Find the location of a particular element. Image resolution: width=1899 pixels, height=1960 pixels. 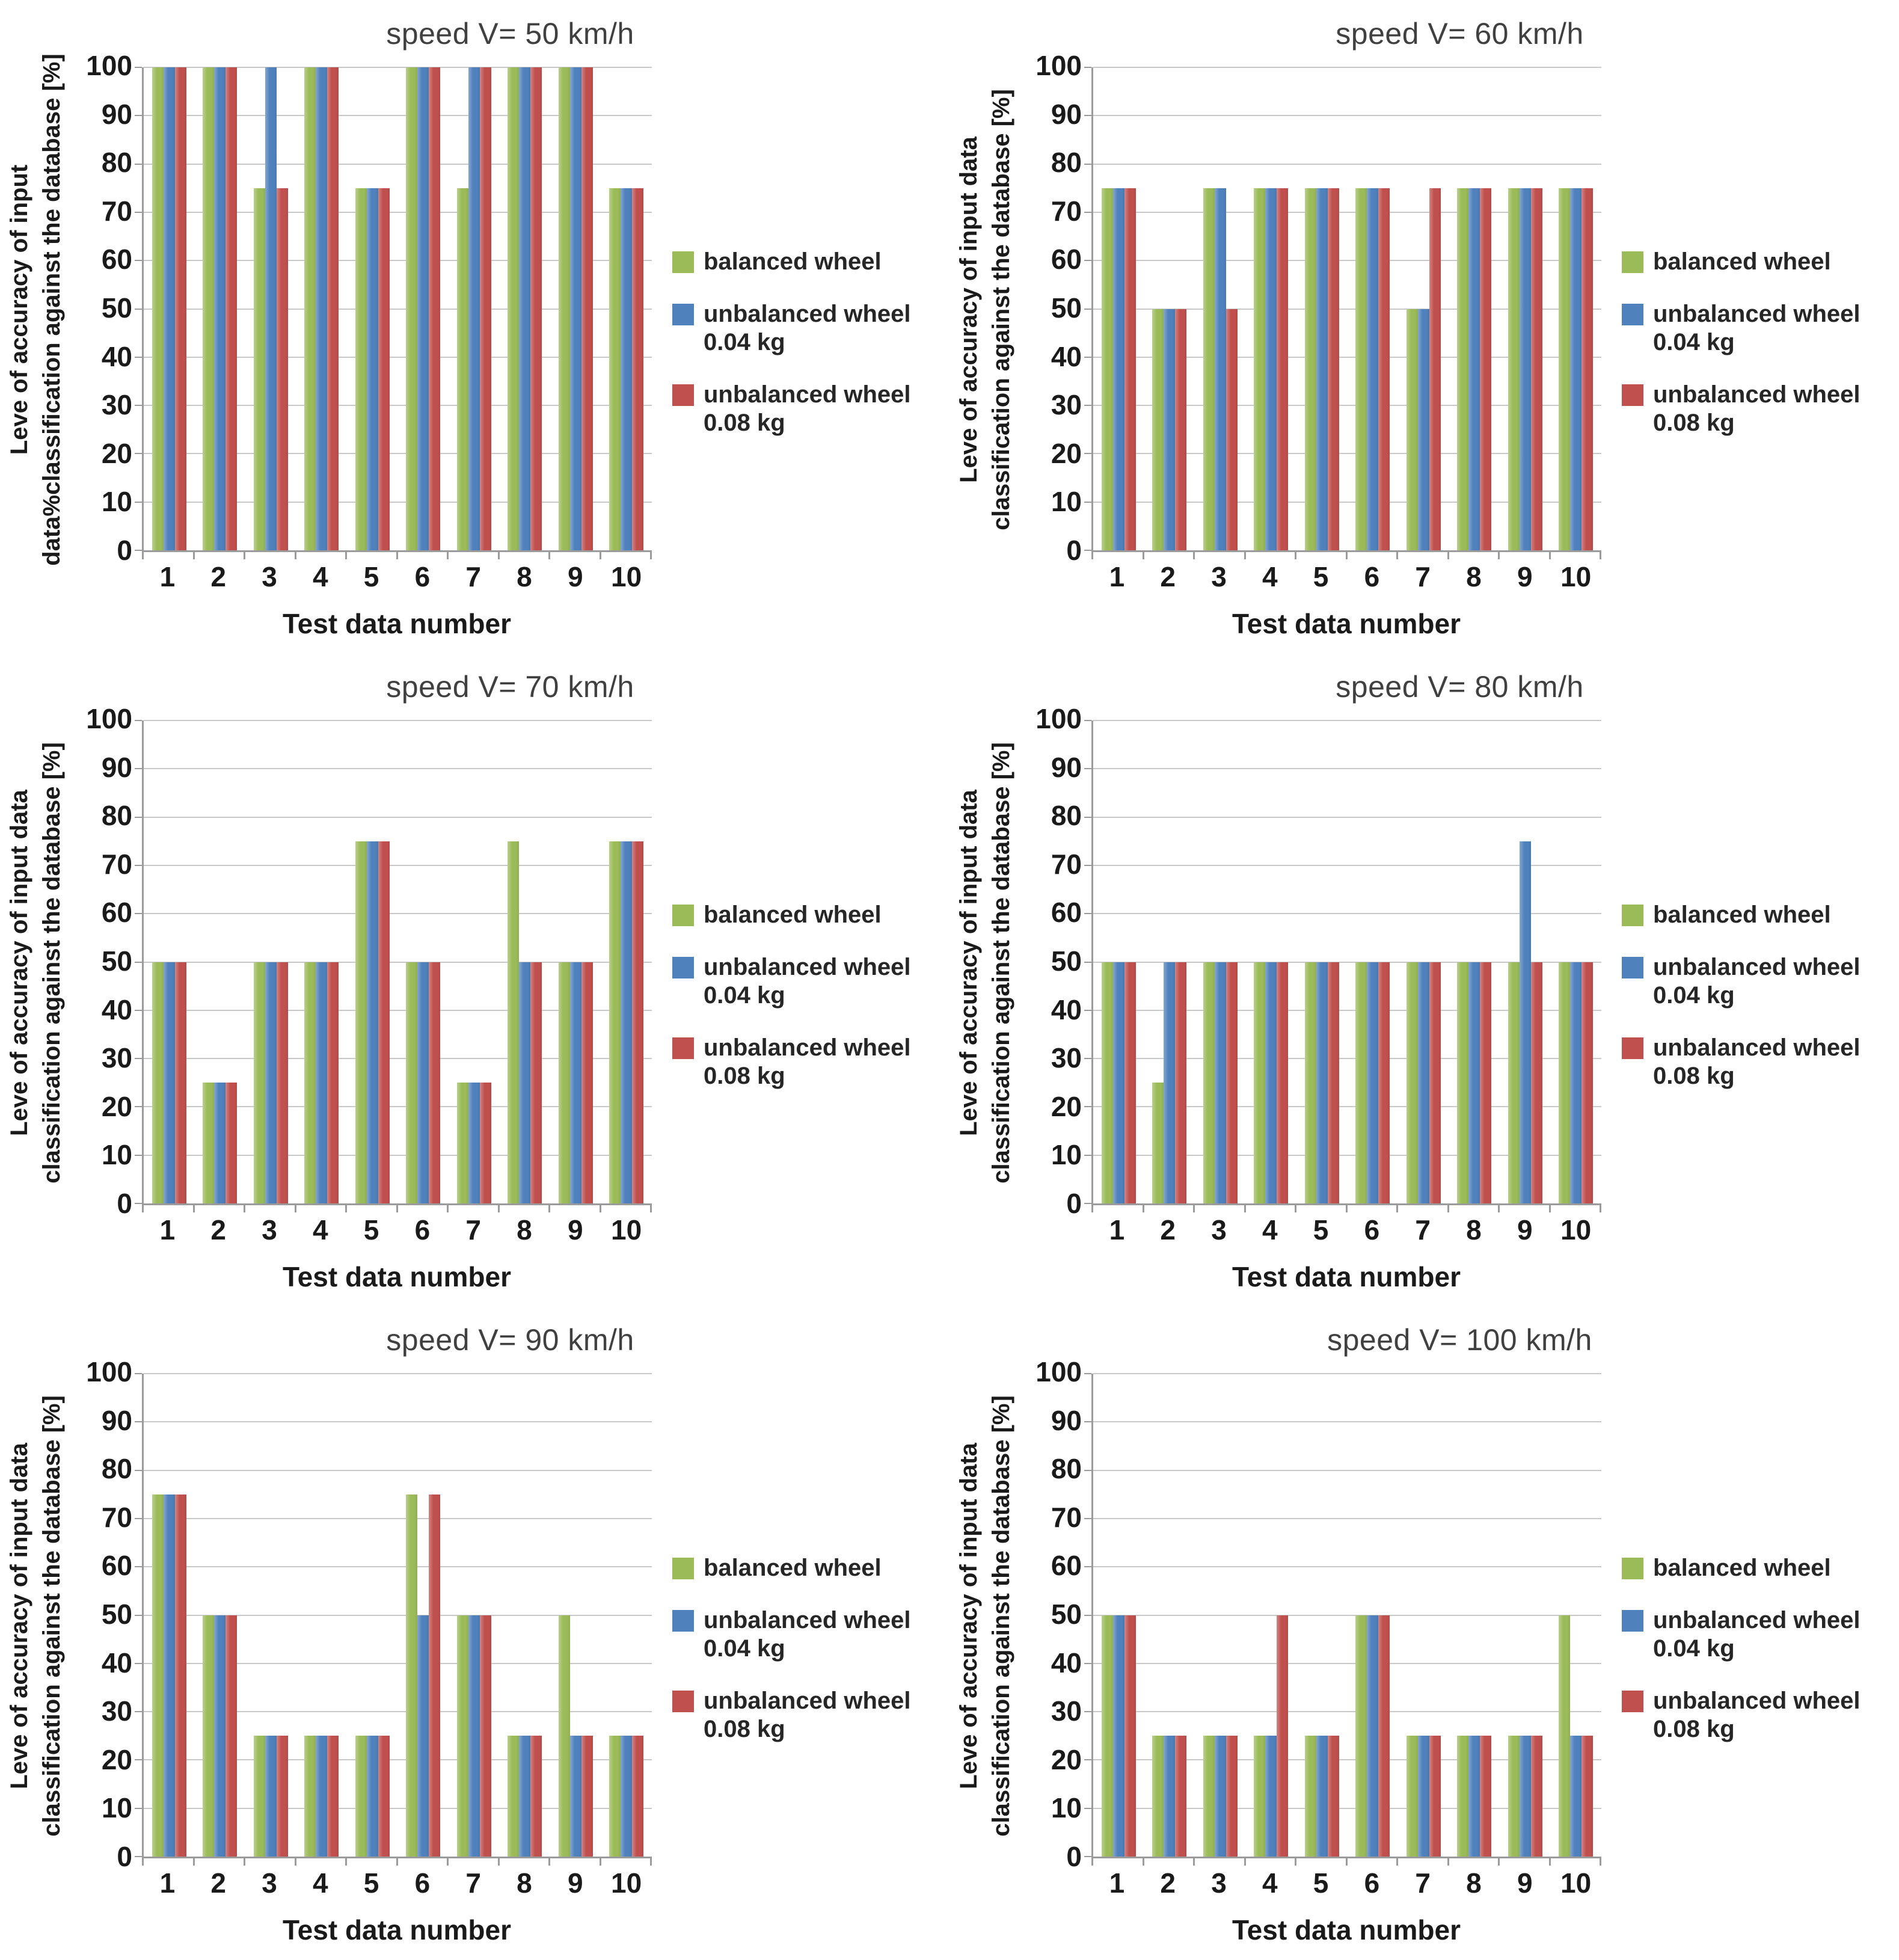

x-tick-label: 4 is located at coordinates (320, 1230).